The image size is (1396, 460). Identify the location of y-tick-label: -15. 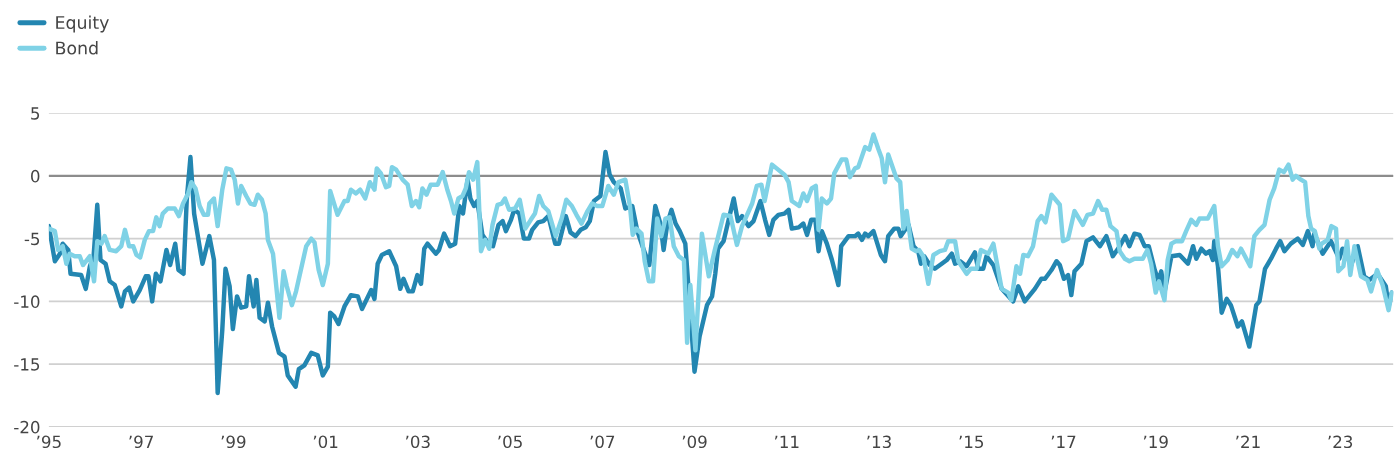
(27, 364).